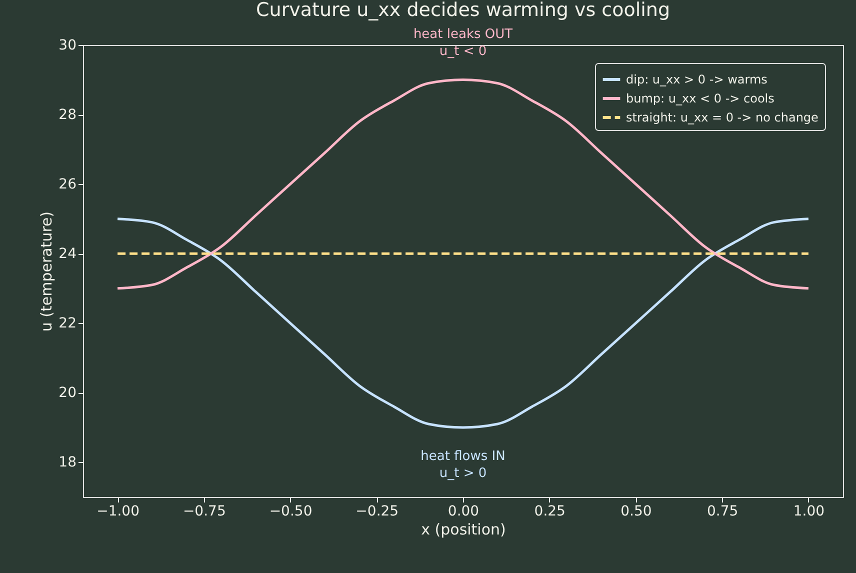 This screenshot has height=573, width=856. Describe the element at coordinates (550, 512) in the screenshot. I see `x-tick-label: 0.25` at that location.